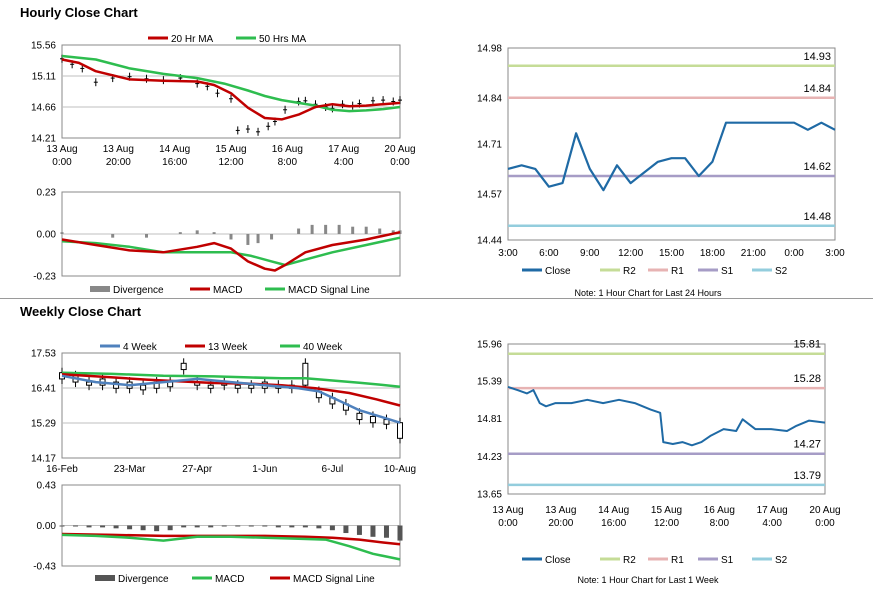  I want to click on hourly-price-x-tick-label: 16 Aug, so click(287, 149).